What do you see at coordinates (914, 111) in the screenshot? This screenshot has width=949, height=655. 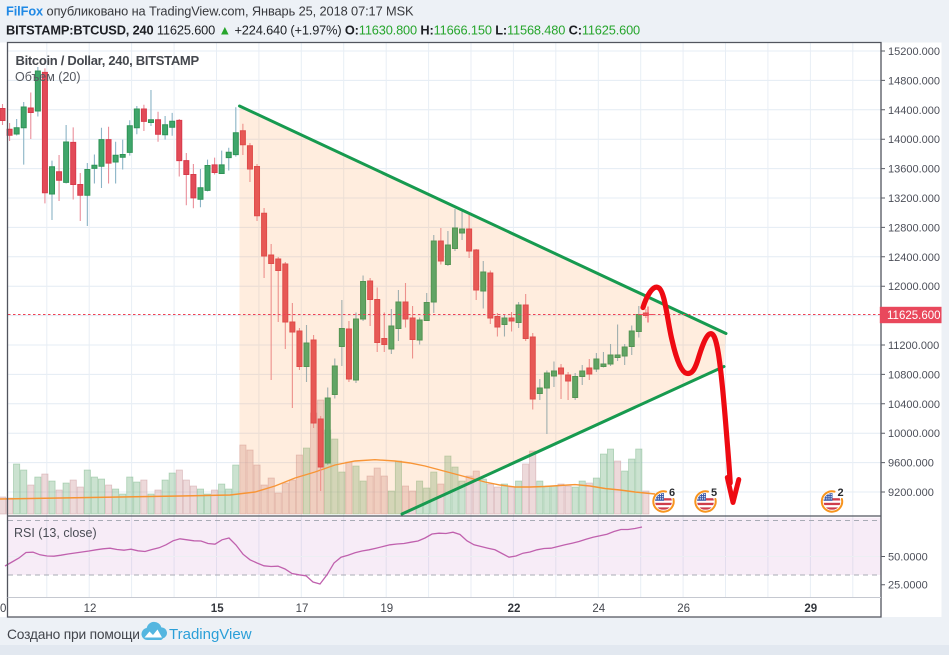 I see `svg-text: 14400.000` at bounding box center [914, 111].